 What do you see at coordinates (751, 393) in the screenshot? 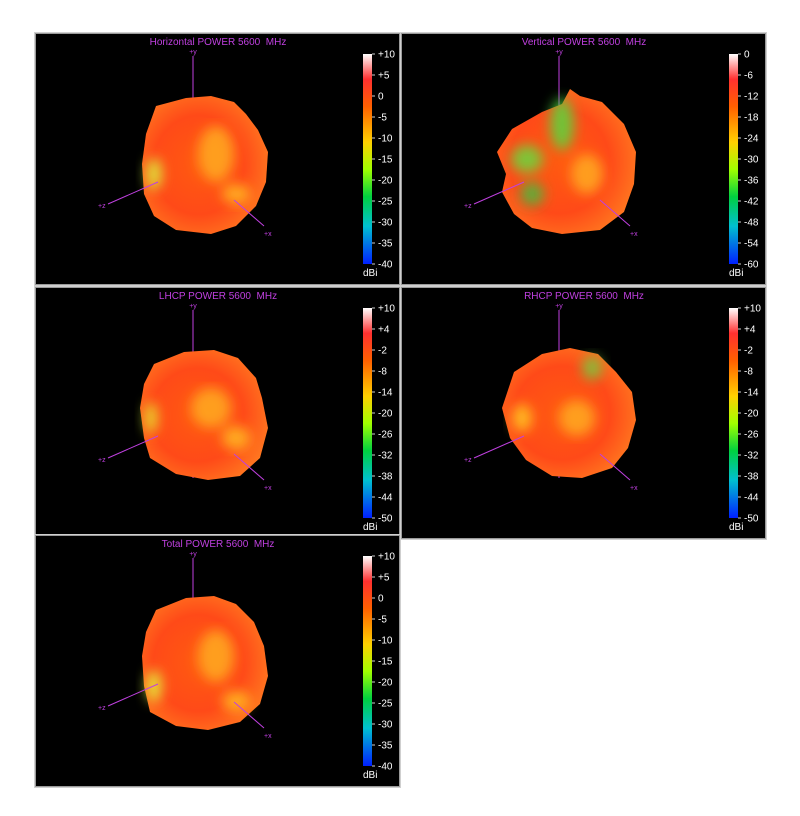
I see `colorbar-tick-label: -14` at bounding box center [751, 393].